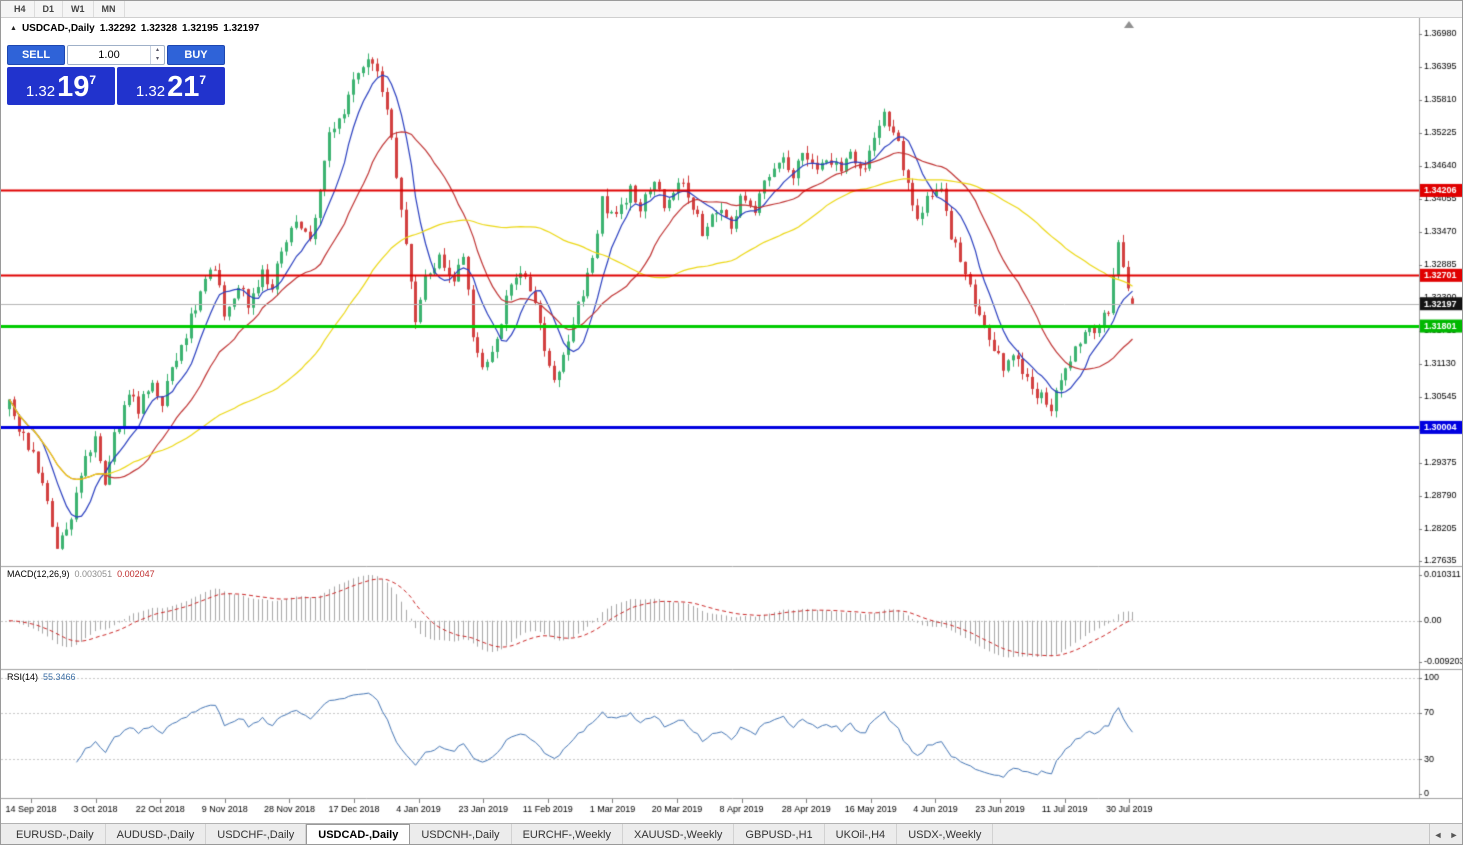  Describe the element at coordinates (256, 834) in the screenshot. I see `tab-usdchf-daily: USDCHF-,Daily` at that location.